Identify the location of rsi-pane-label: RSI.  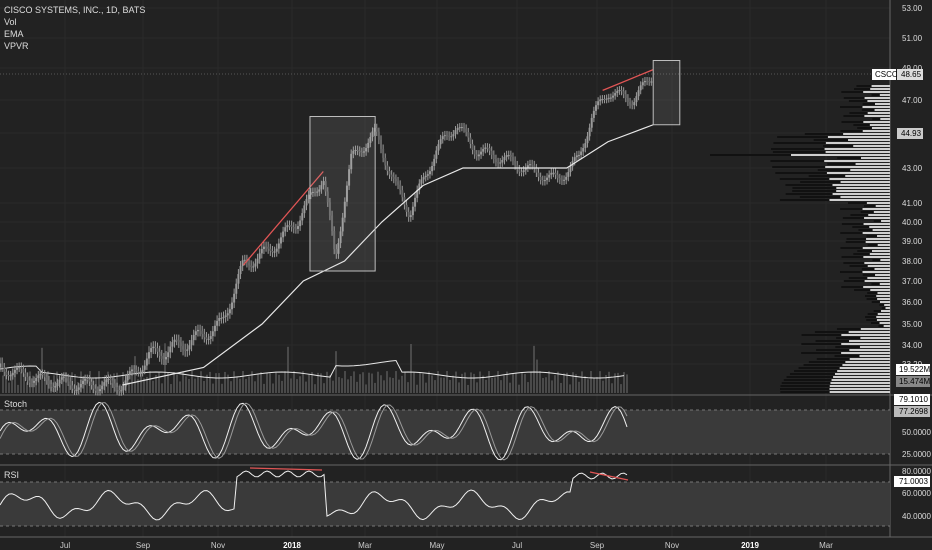
(12, 475).